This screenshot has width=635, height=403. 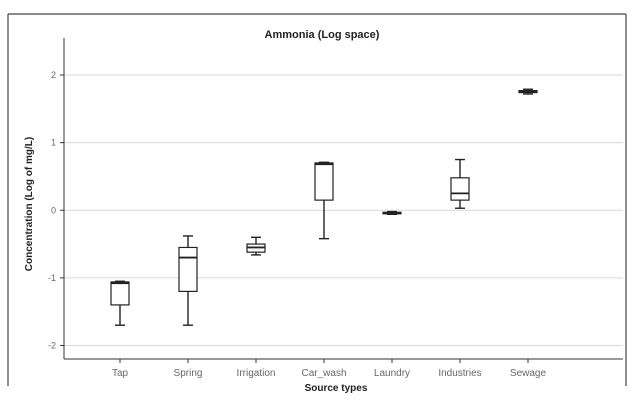 I want to click on x-tick-label: Car_wash, so click(x=323, y=373).